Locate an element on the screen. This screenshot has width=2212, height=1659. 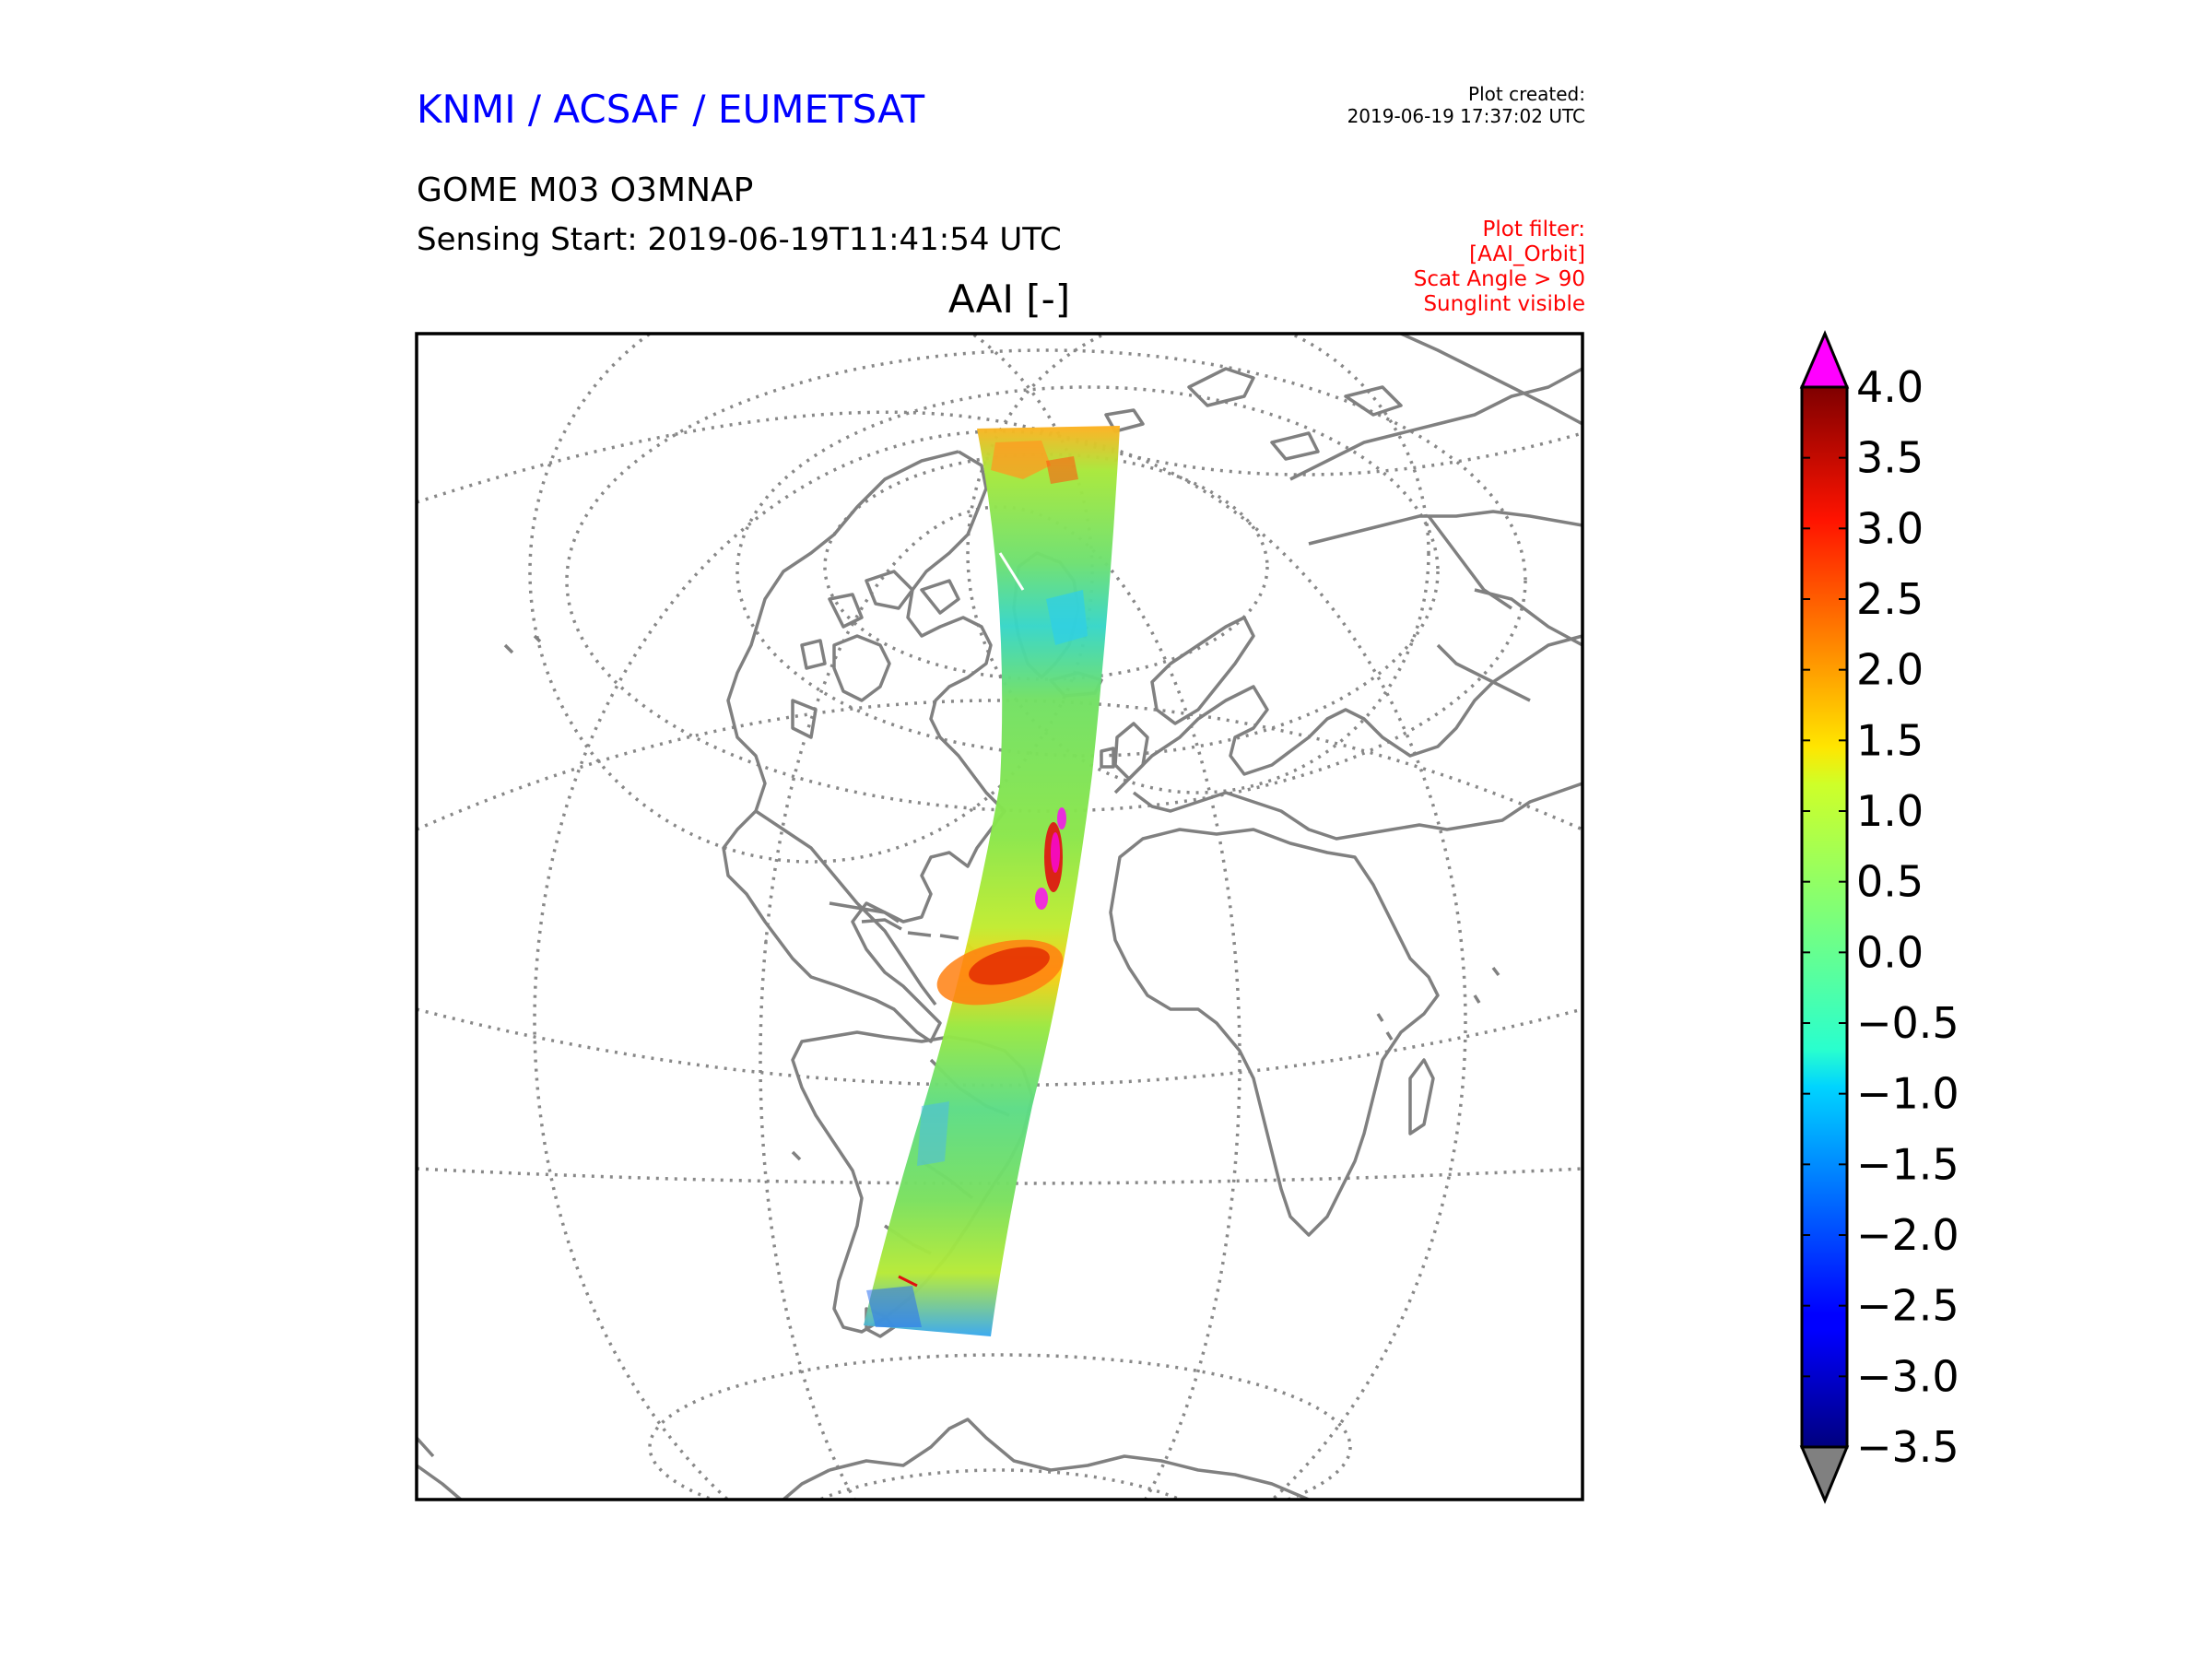
coastline-small-islands is located at coordinates (1001, 897).